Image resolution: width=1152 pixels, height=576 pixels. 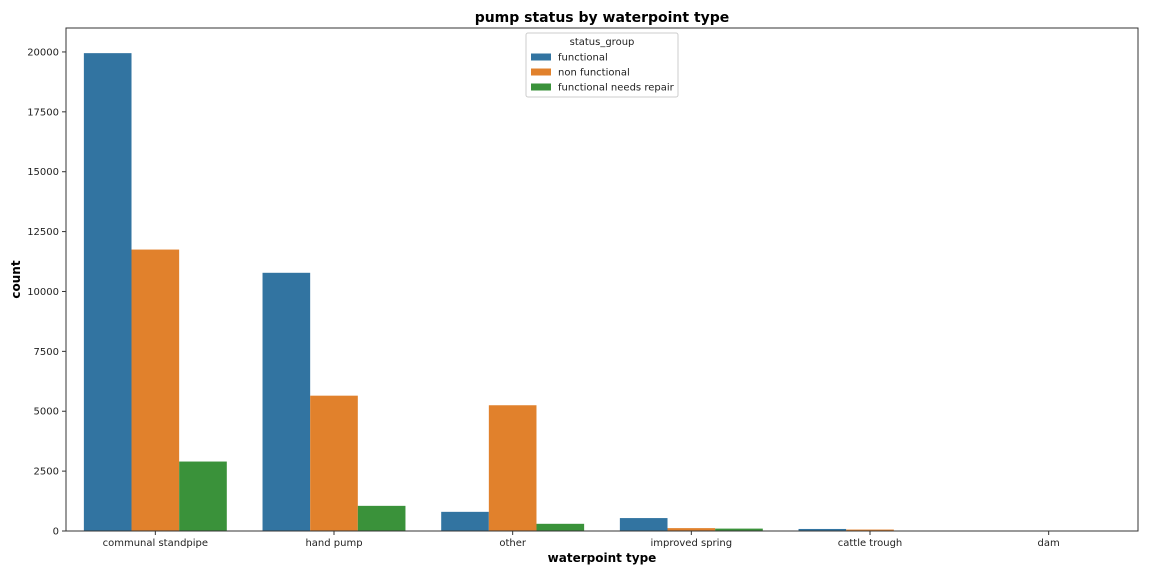 I want to click on legend-swatch-functional, so click(x=541, y=57).